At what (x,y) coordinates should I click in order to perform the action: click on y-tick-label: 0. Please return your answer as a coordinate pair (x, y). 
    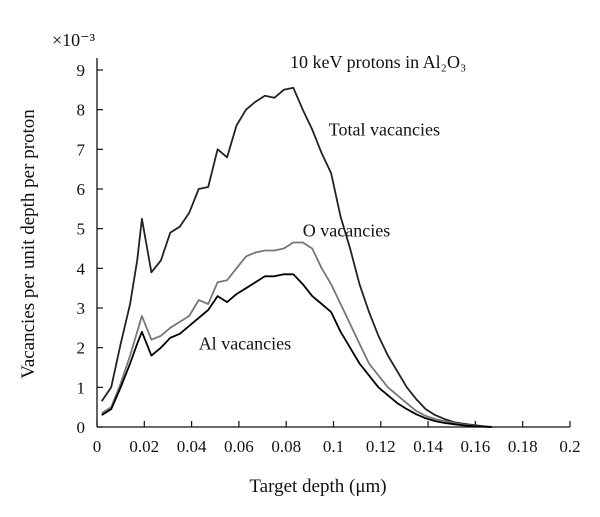
    Looking at the image, I should click on (81, 427).